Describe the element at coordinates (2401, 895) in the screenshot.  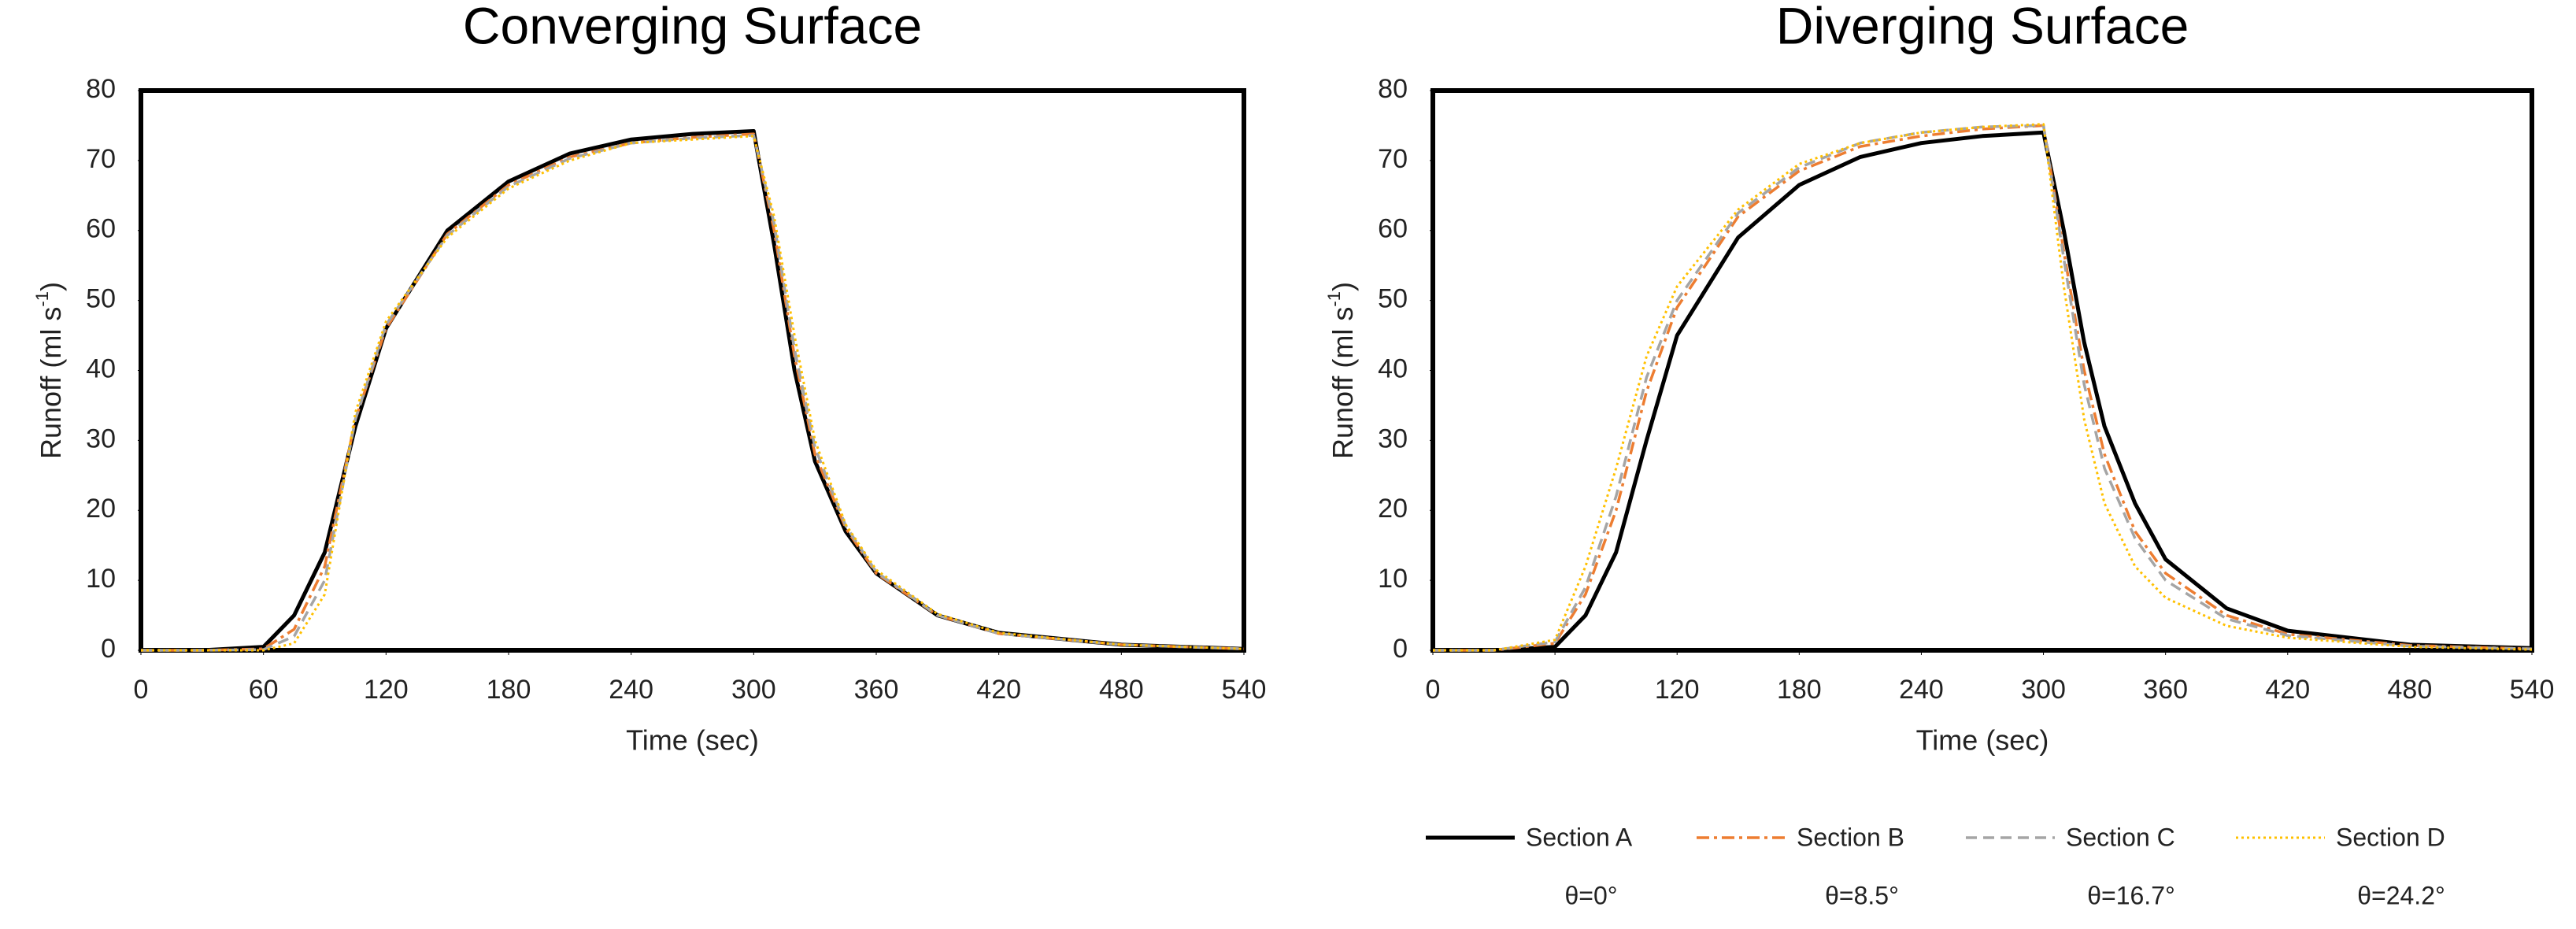
I see `legend-angle: θ=24.2°` at that location.